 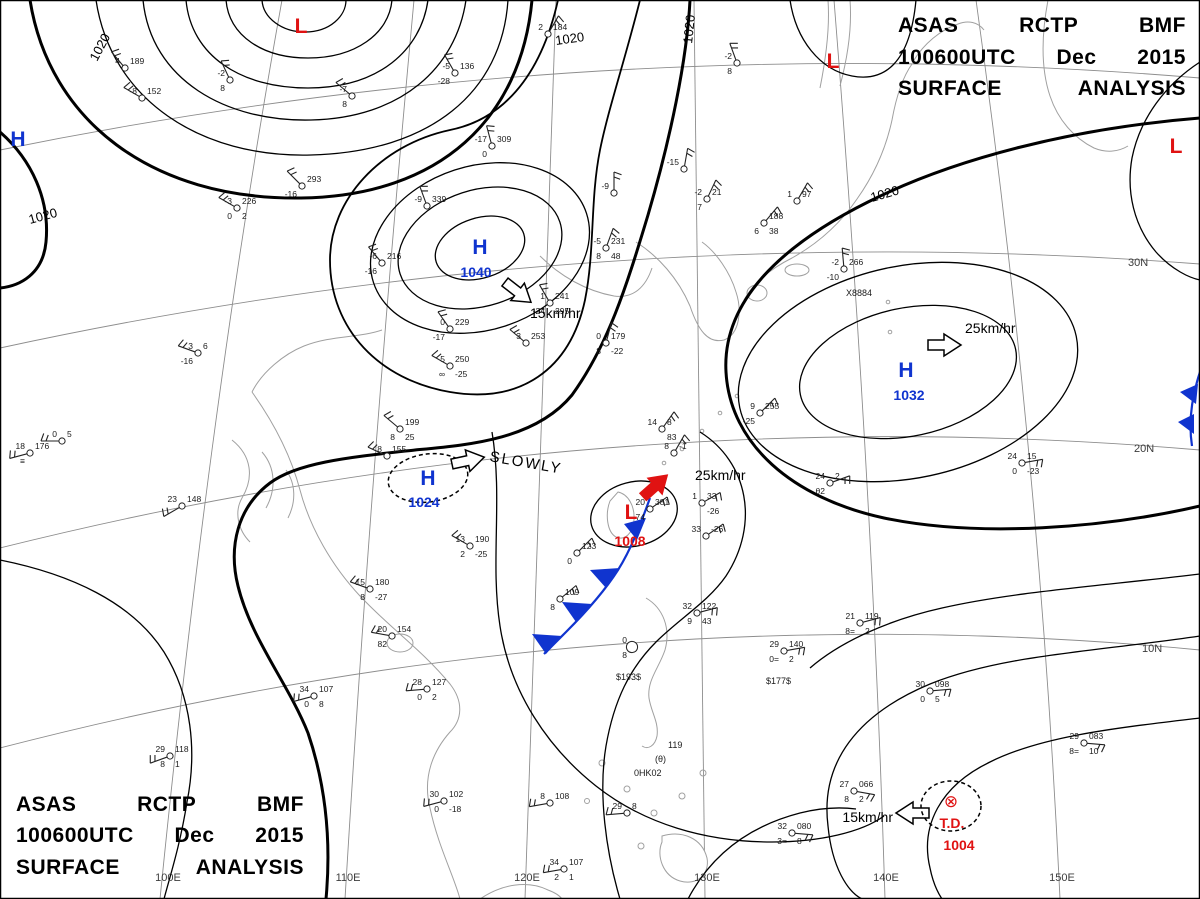 What do you see at coordinates (468, 460) in the screenshot?
I see `h1024-movement-arrow` at bounding box center [468, 460].